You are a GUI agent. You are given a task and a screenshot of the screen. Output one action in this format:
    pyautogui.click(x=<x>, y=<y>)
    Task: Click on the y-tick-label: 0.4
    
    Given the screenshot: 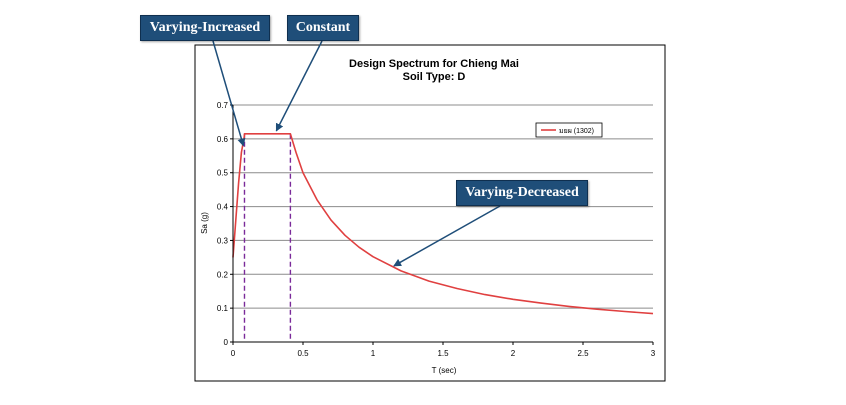 What is the action you would take?
    pyautogui.click(x=223, y=207)
    